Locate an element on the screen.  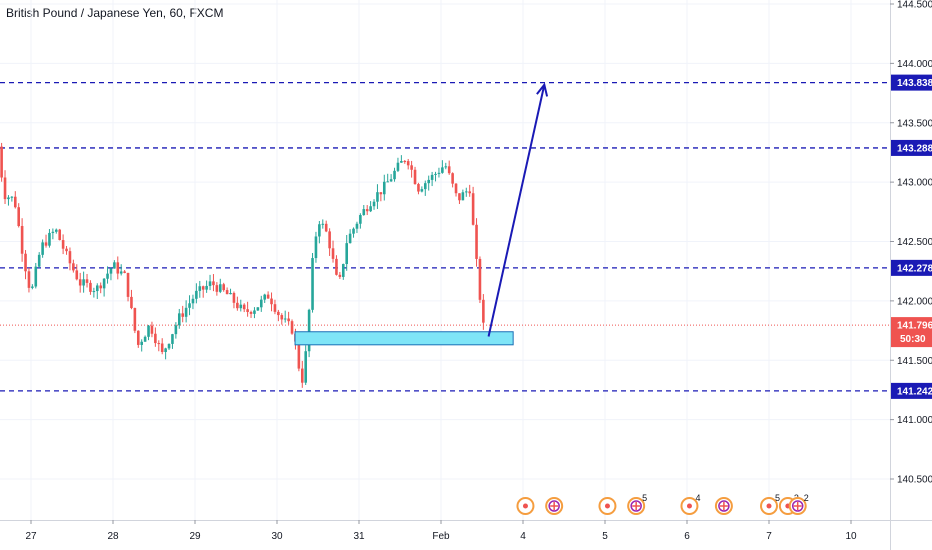
uk-flag-event-icon: 2 is located at coordinates (798, 504).